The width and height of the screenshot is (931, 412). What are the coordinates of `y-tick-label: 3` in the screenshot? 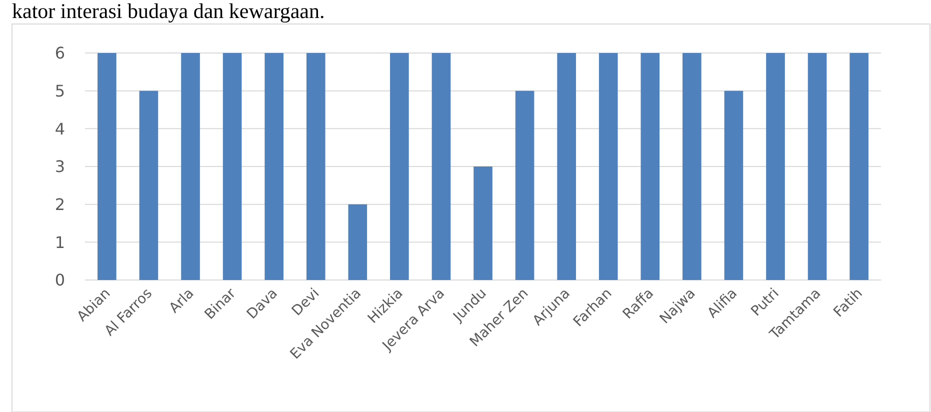 It's located at (59, 166).